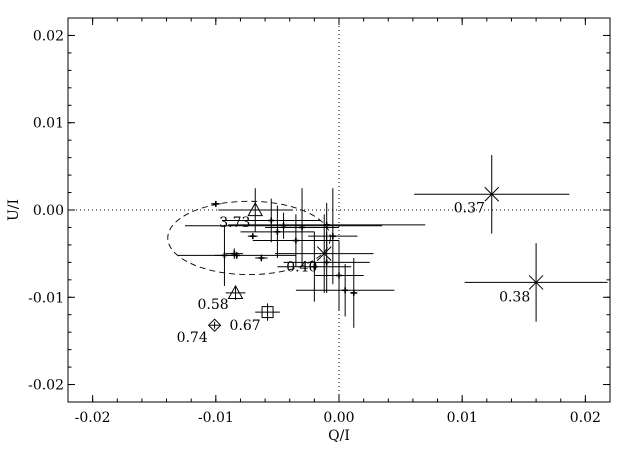 Image resolution: width=621 pixels, height=449 pixels. What do you see at coordinates (585, 418) in the screenshot?
I see `x-tick-label: 0.02` at bounding box center [585, 418].